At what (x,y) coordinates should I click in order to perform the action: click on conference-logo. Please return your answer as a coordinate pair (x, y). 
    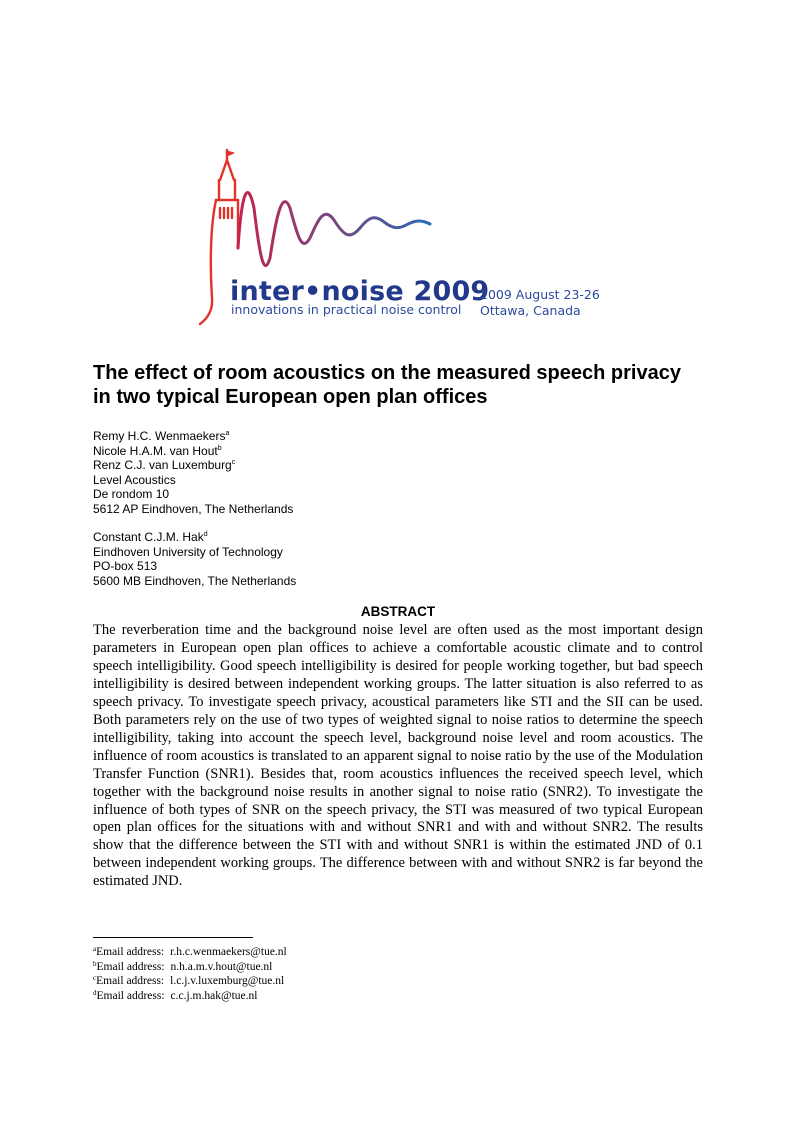
    Looking at the image, I should click on (315, 237).